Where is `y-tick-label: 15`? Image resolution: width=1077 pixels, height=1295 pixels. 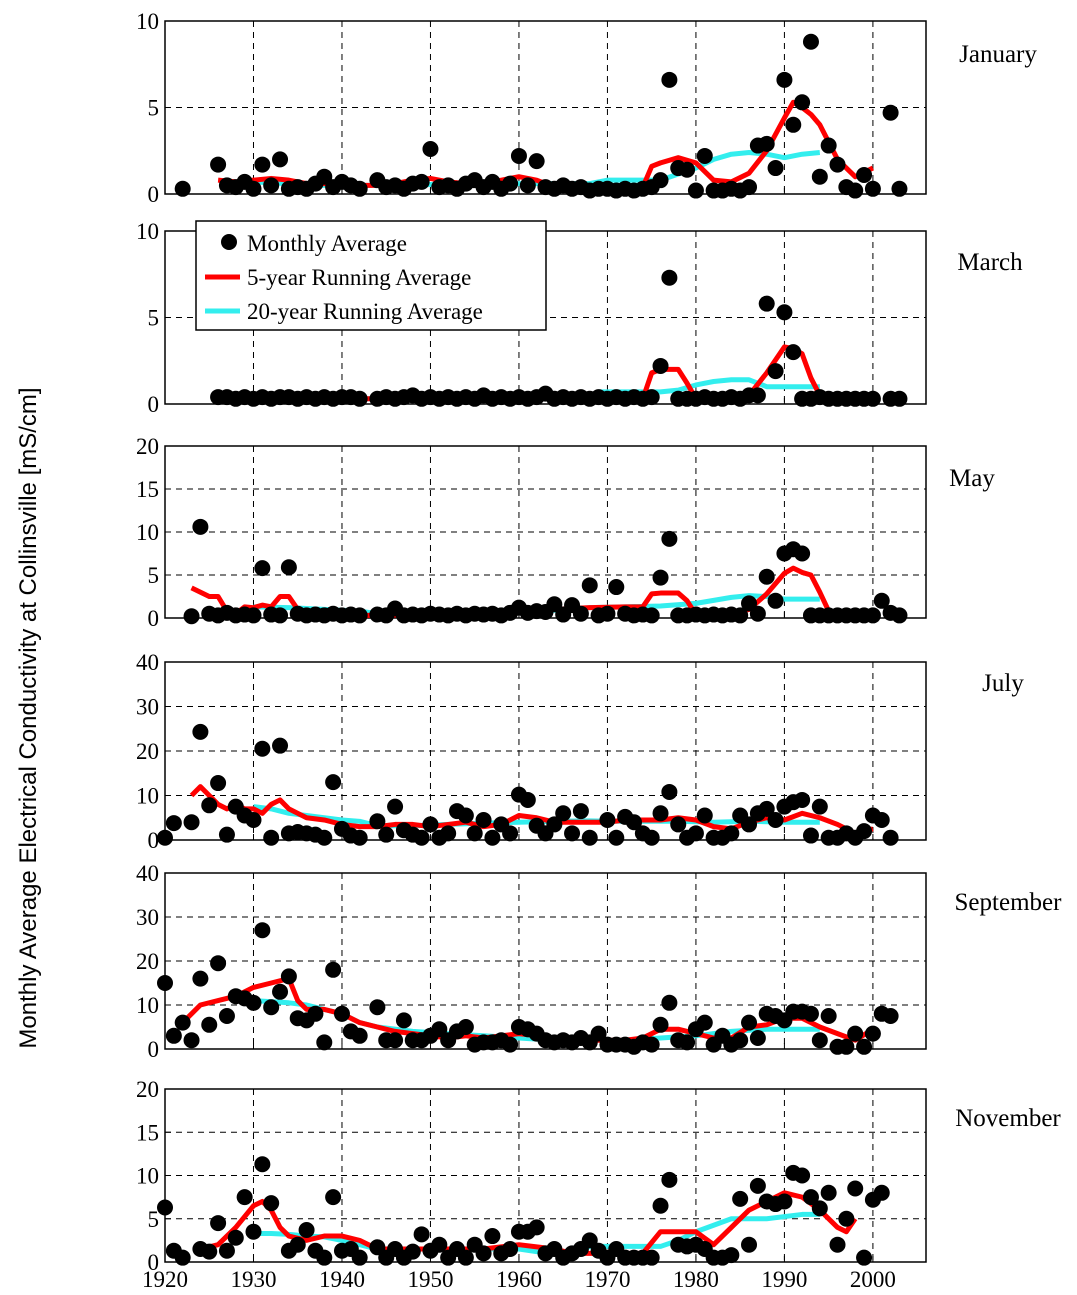 y-tick-label: 15 is located at coordinates (147, 489).